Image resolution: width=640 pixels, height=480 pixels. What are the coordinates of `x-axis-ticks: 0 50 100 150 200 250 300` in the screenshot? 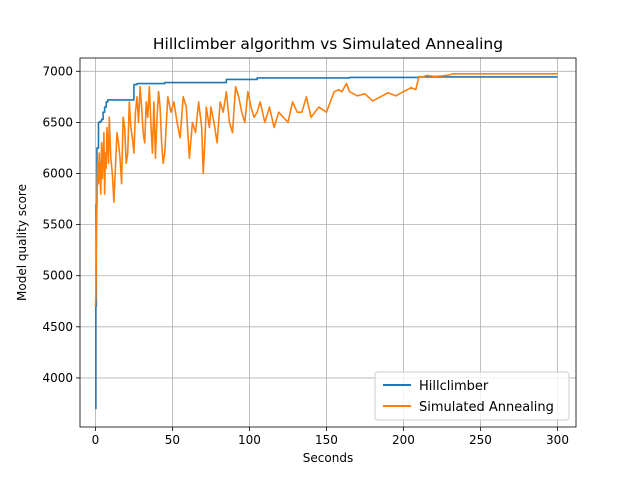 It's located at (330, 437).